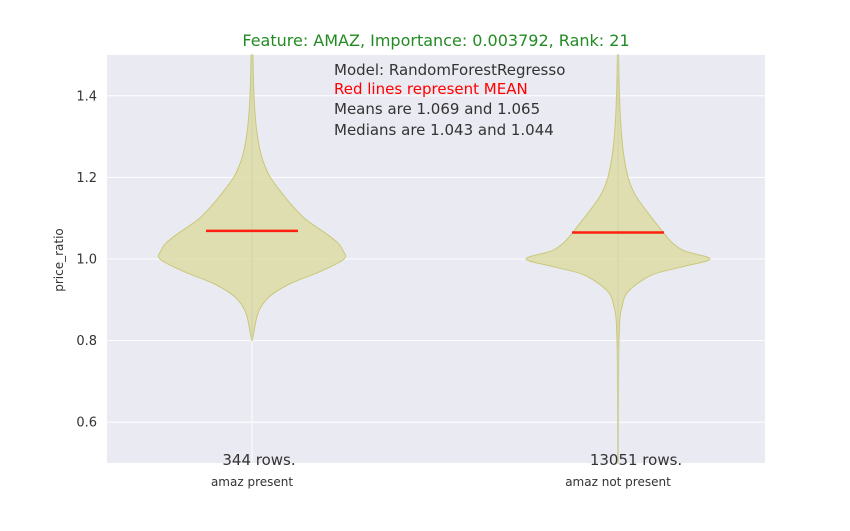 The image size is (850, 531). Describe the element at coordinates (252, 482) in the screenshot. I see `category-label-amaz-present: amaz present` at that location.